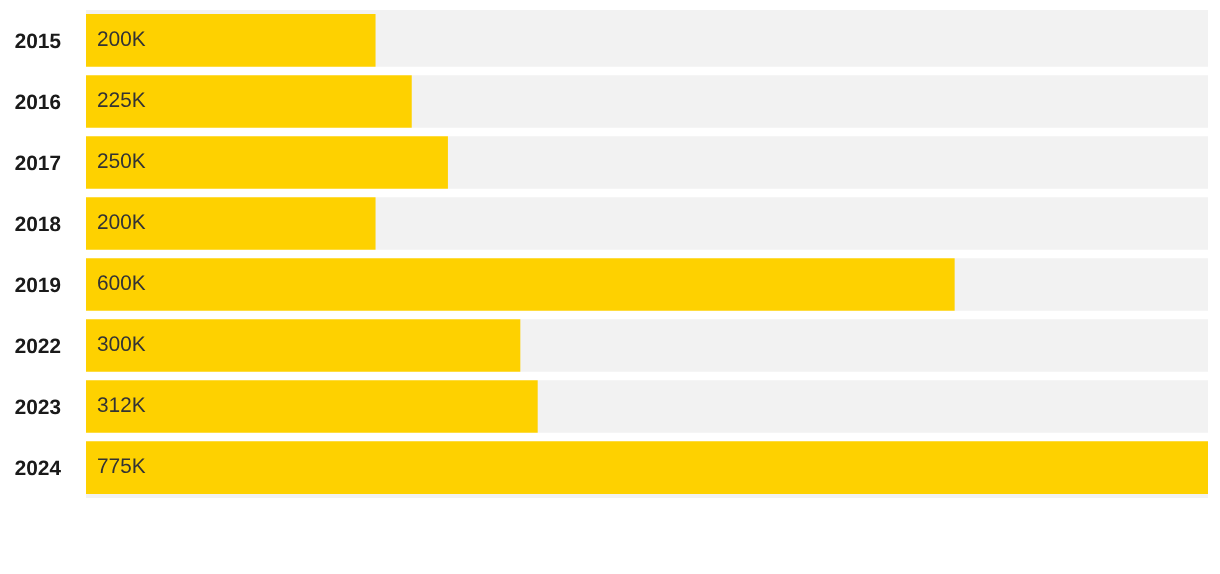 This screenshot has width=1220, height=574. I want to click on data-label: 225K, so click(122, 100).